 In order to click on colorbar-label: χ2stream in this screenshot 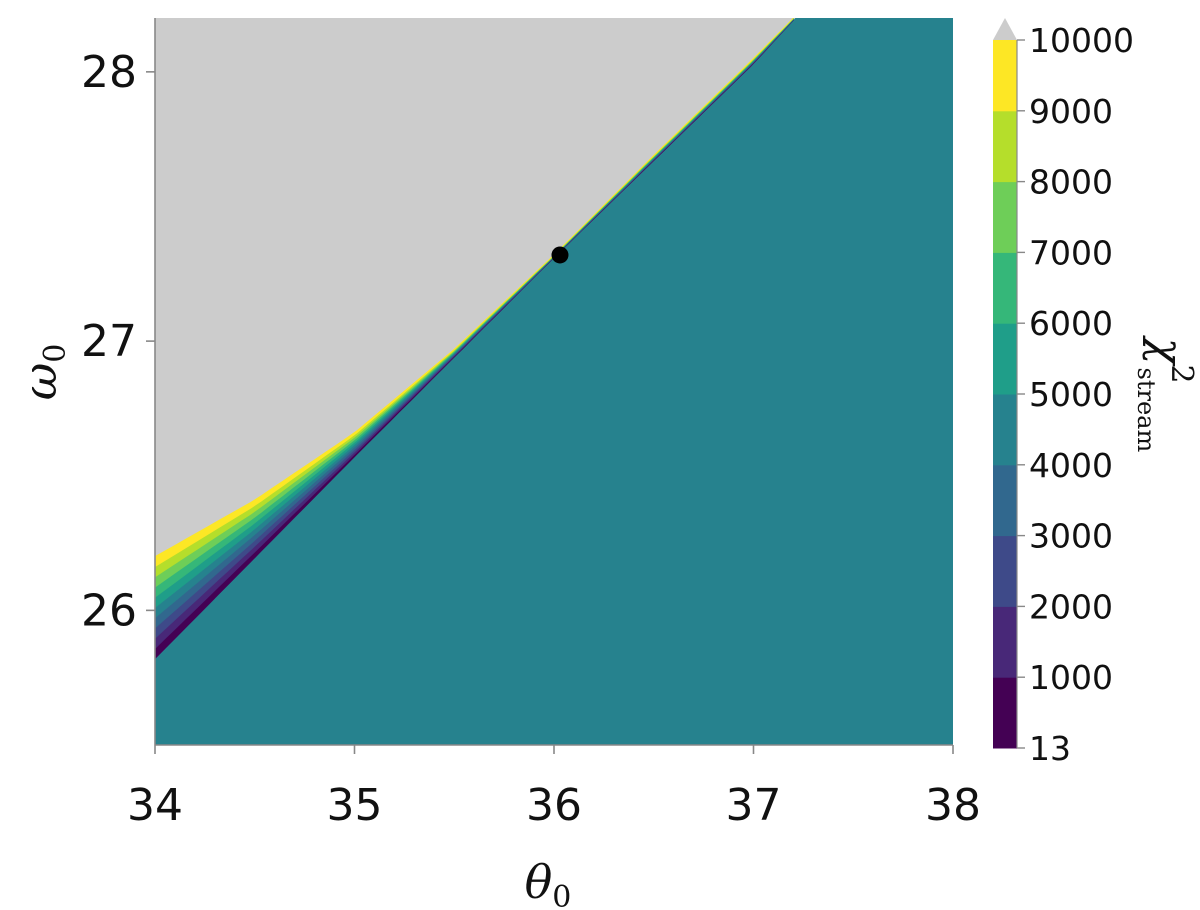, I will do `click(1165, 394)`.